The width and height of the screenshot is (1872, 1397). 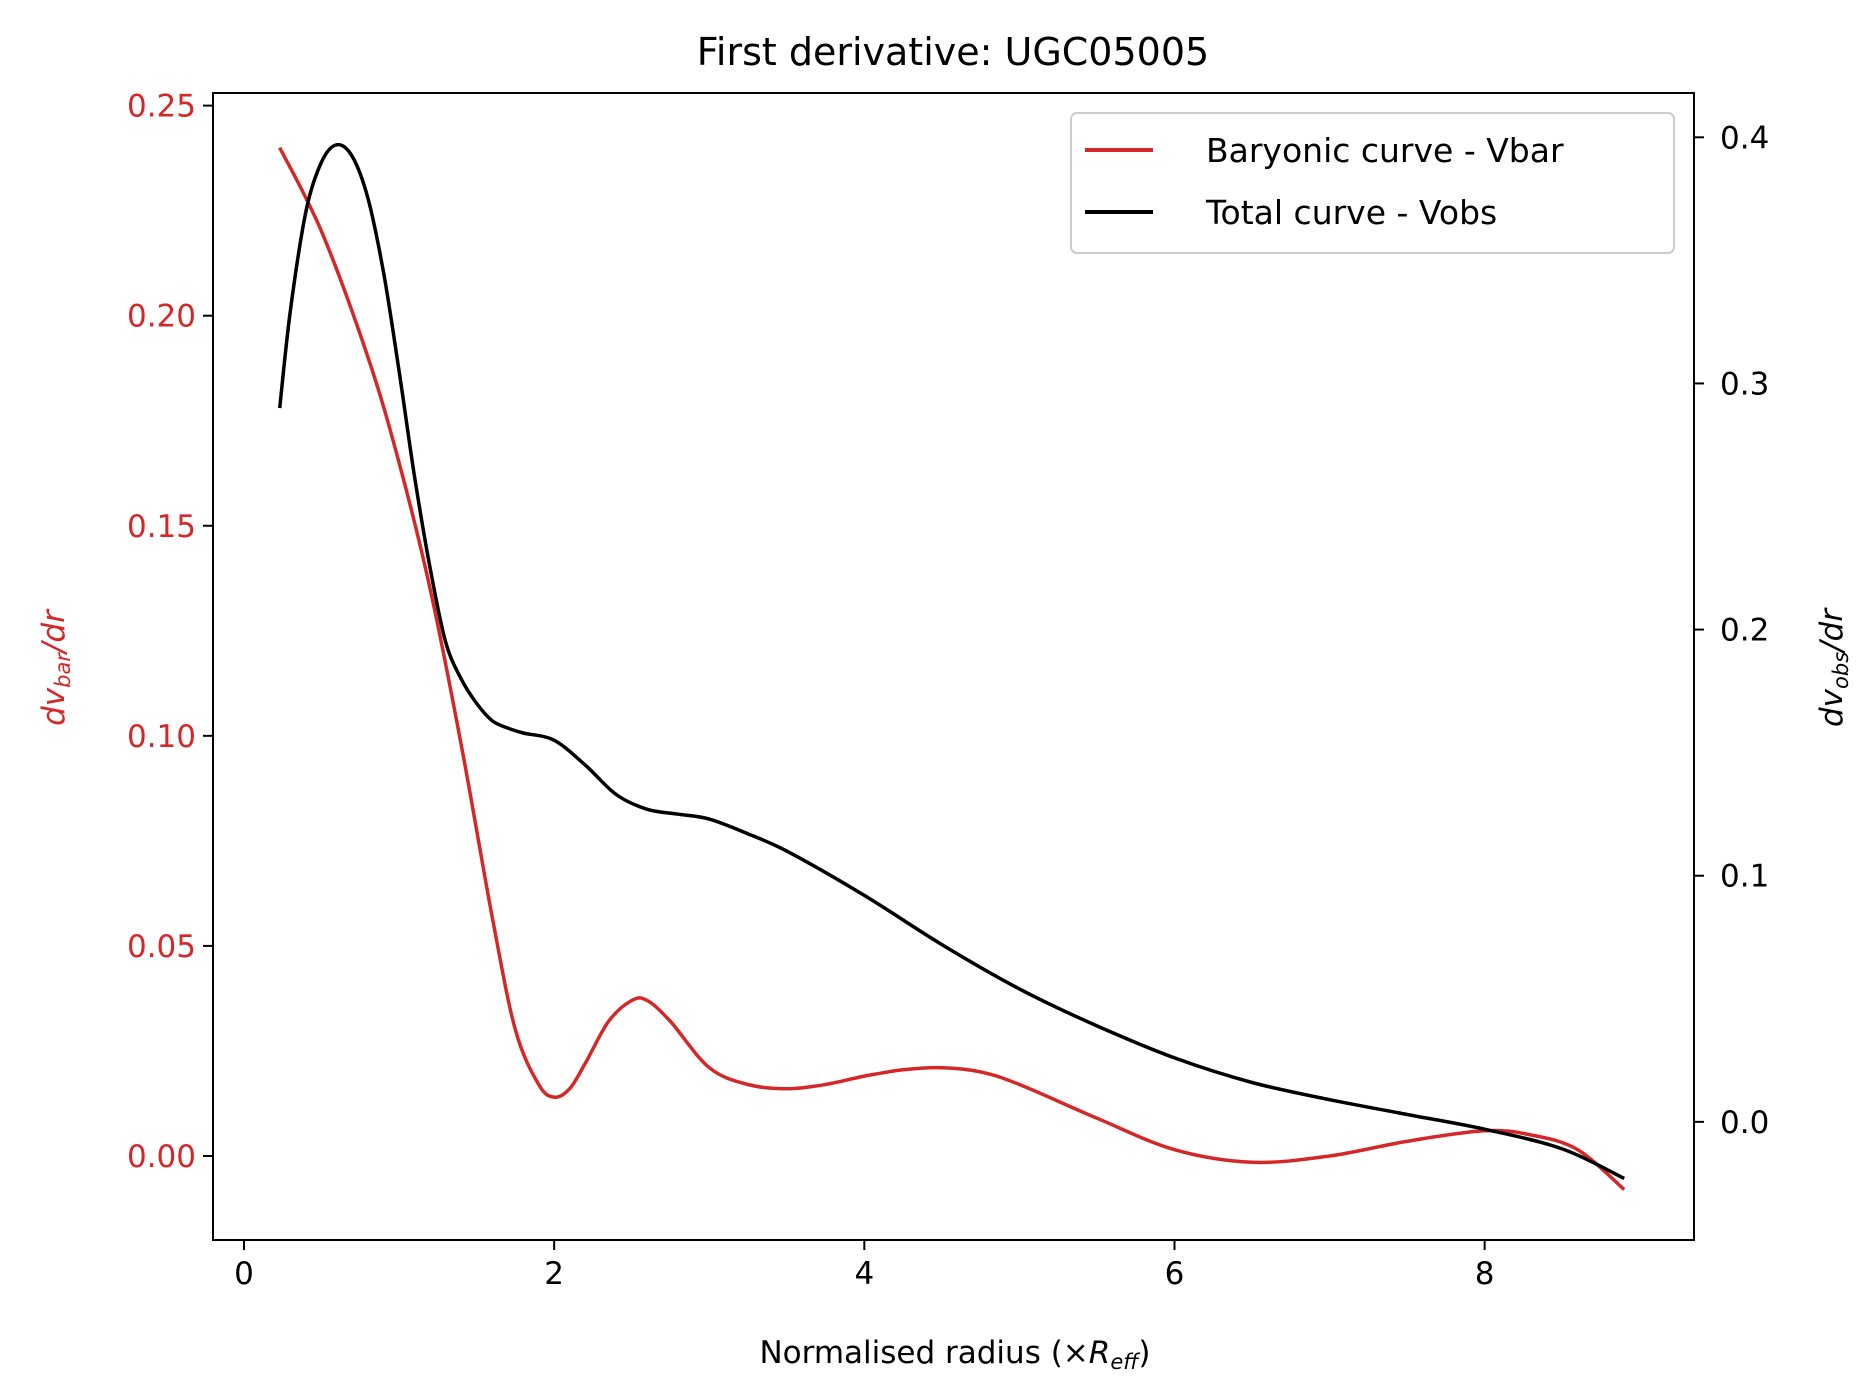 What do you see at coordinates (1744, 631) in the screenshot?
I see `y-right-tick-label: 0.2` at bounding box center [1744, 631].